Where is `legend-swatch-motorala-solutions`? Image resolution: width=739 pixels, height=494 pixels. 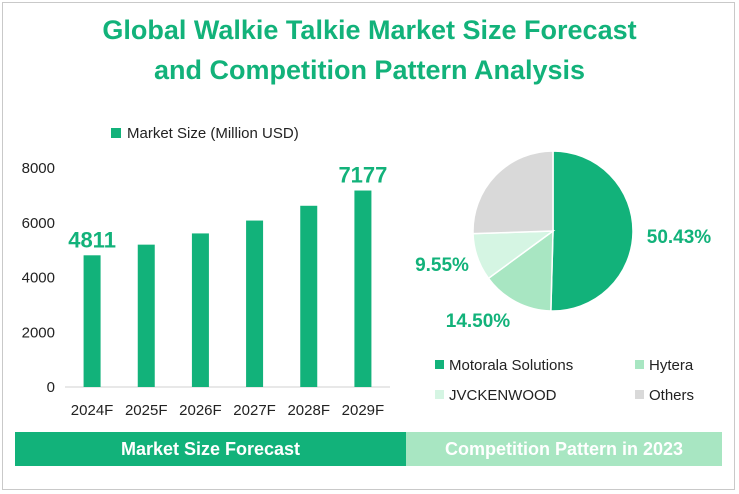 legend-swatch-motorala-solutions is located at coordinates (439, 364).